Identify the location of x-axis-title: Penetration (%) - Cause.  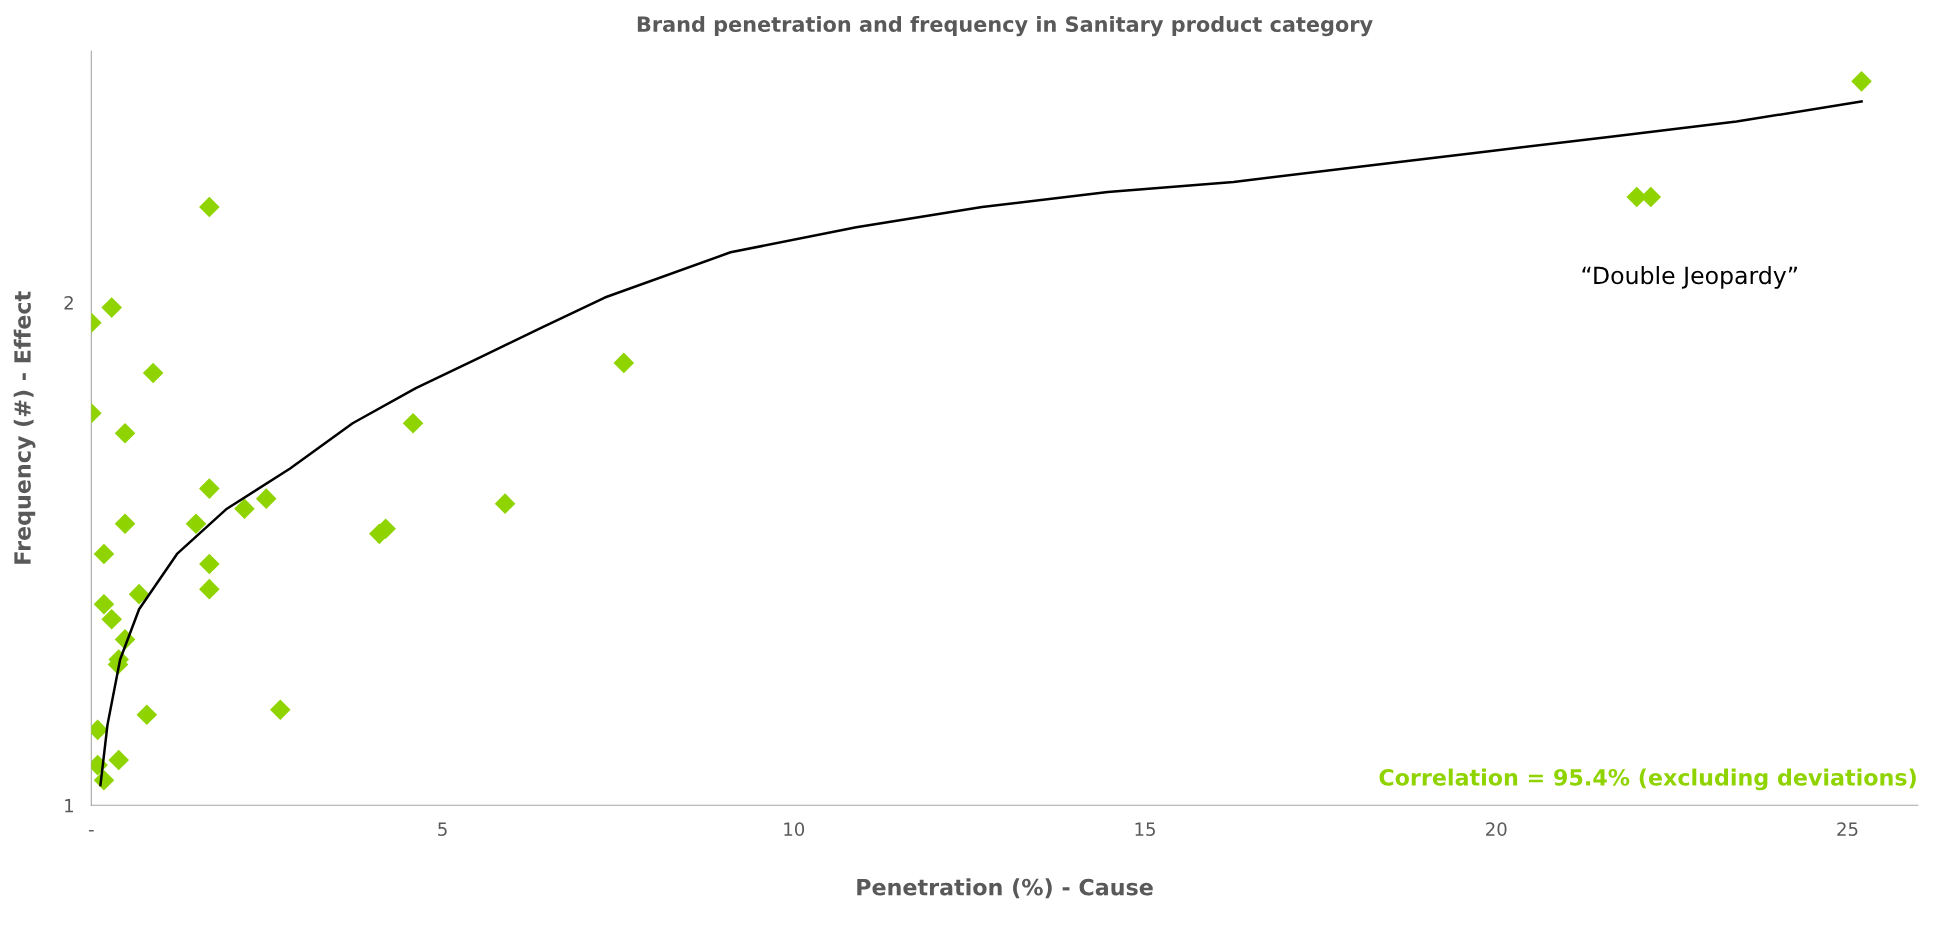
(1005, 888).